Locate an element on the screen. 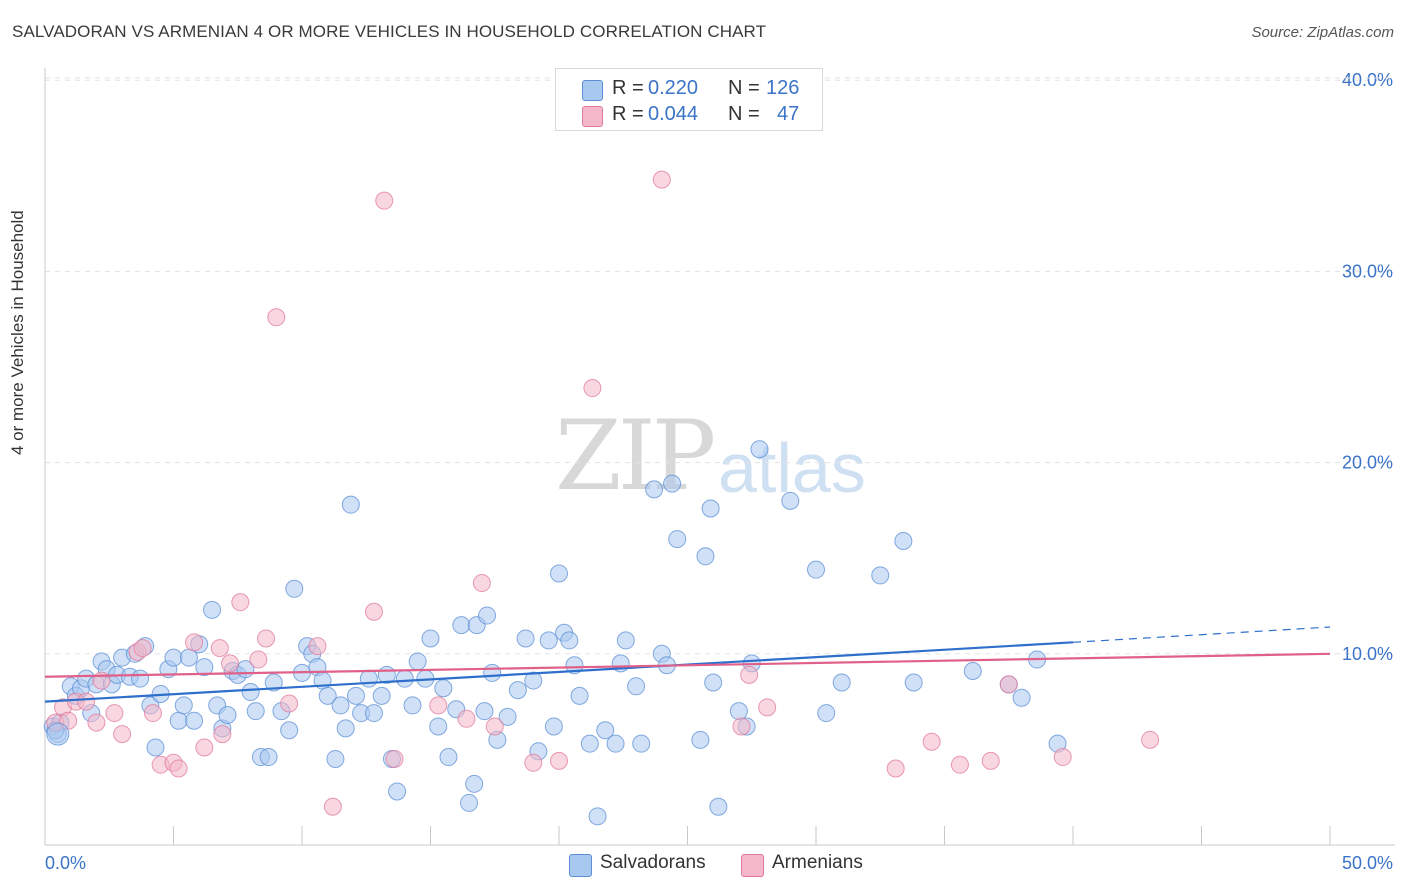 This screenshot has width=1406, height=892. bottom-legend-swatch-salvadorans is located at coordinates (580, 865).